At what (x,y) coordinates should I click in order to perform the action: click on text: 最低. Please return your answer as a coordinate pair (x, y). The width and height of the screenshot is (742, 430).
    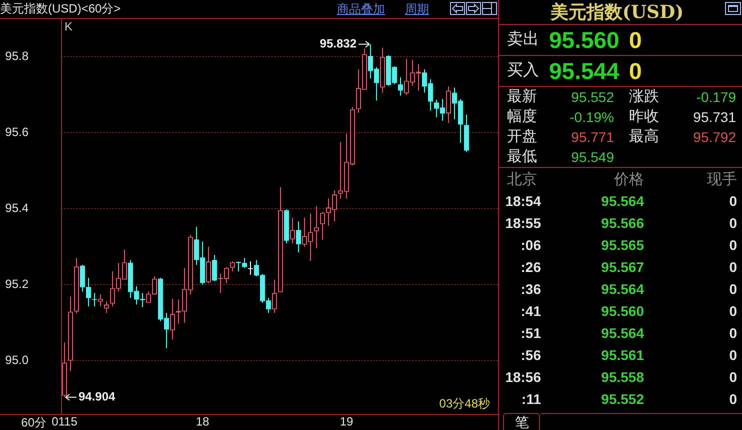
    Looking at the image, I should click on (522, 157).